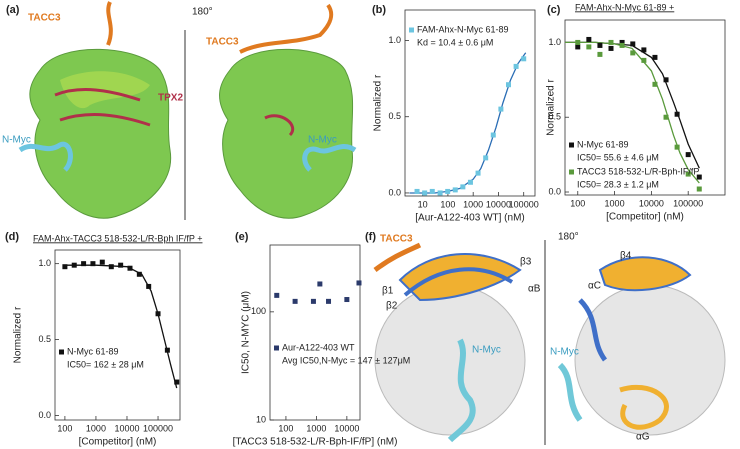  What do you see at coordinates (469, 218) in the screenshot?
I see `x-axis-label: [Aur-A122-403 WT] (nM)` at bounding box center [469, 218].